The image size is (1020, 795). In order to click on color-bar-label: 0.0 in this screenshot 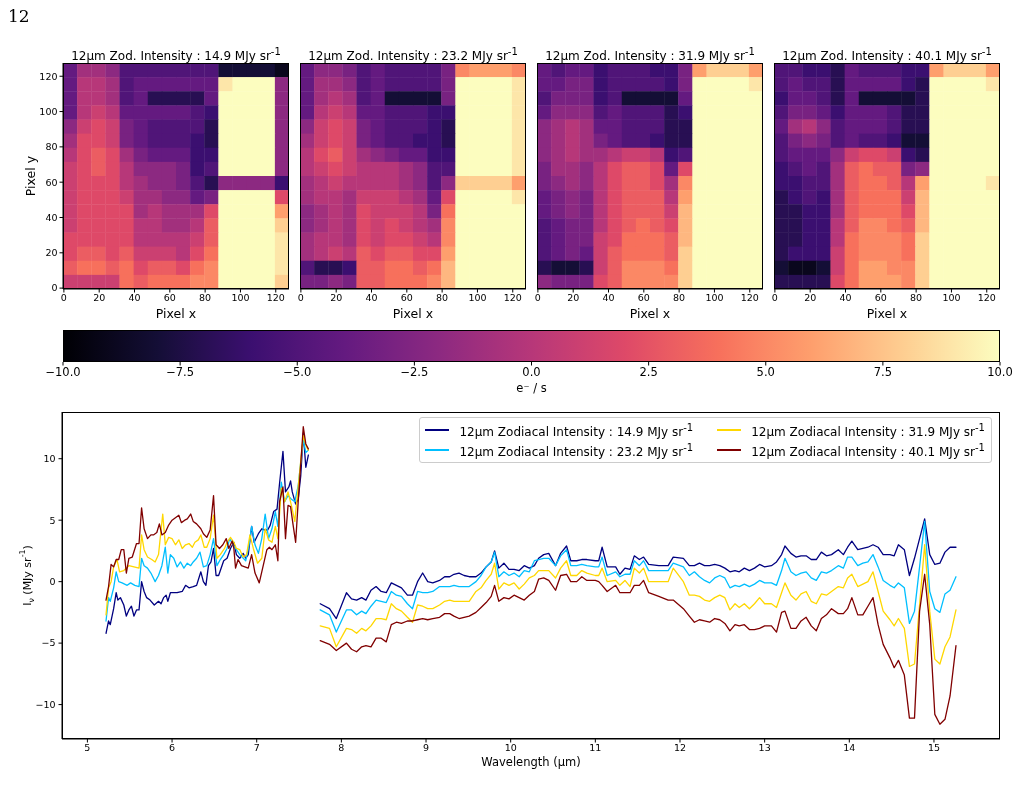, I will do `click(531, 371)`.